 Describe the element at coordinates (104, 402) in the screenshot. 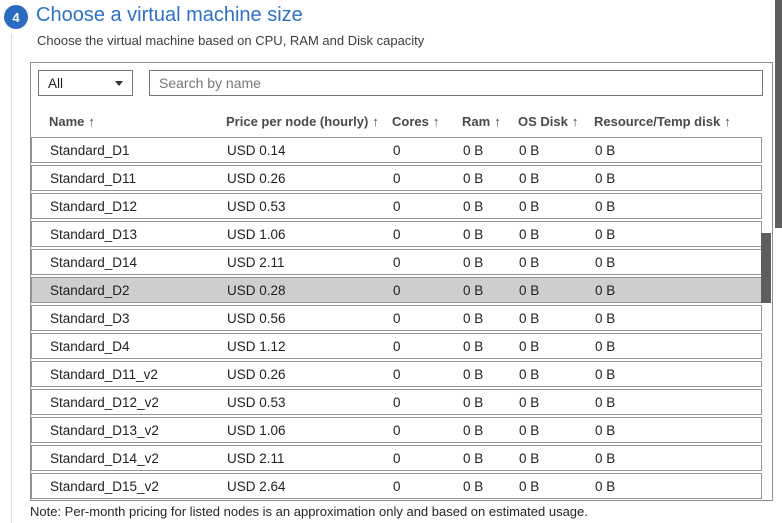

I see `cell-name: Standard_D12_v2` at that location.